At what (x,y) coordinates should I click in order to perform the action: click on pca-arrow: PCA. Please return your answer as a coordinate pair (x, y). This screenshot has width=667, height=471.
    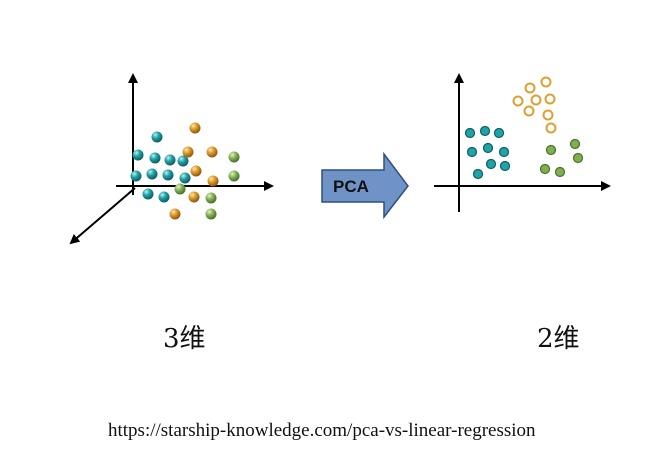
    Looking at the image, I should click on (365, 185).